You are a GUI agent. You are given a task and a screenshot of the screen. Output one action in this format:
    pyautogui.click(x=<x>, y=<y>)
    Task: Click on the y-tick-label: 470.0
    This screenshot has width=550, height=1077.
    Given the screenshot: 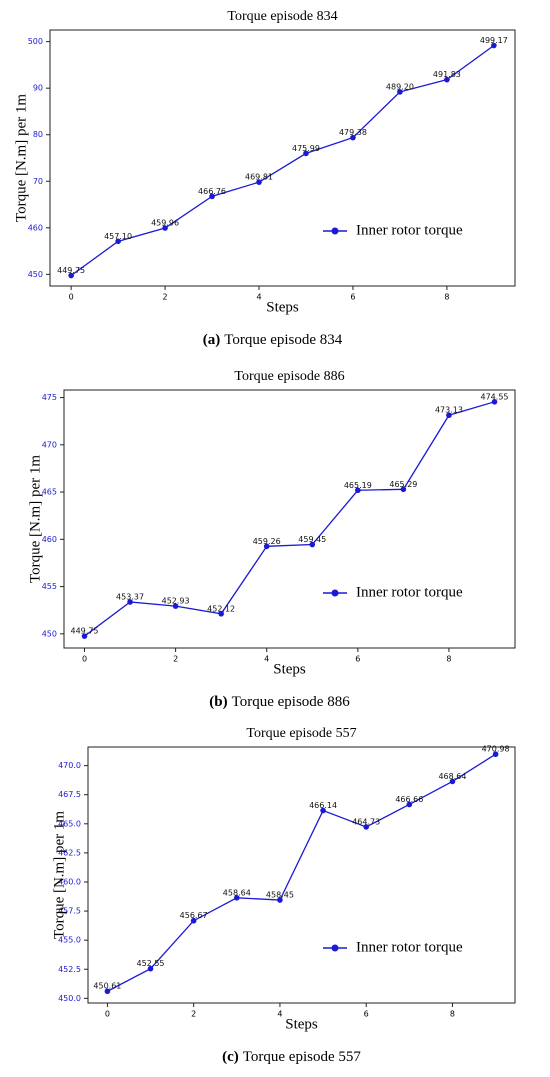 What is the action you would take?
    pyautogui.click(x=69, y=765)
    